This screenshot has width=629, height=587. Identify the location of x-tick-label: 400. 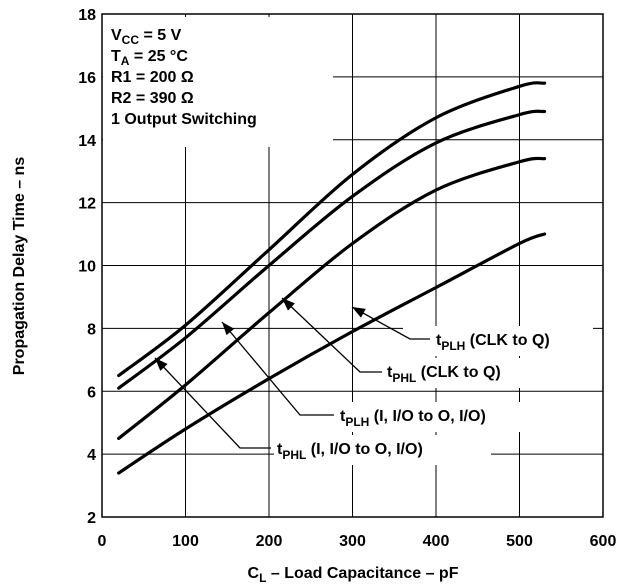
(436, 541).